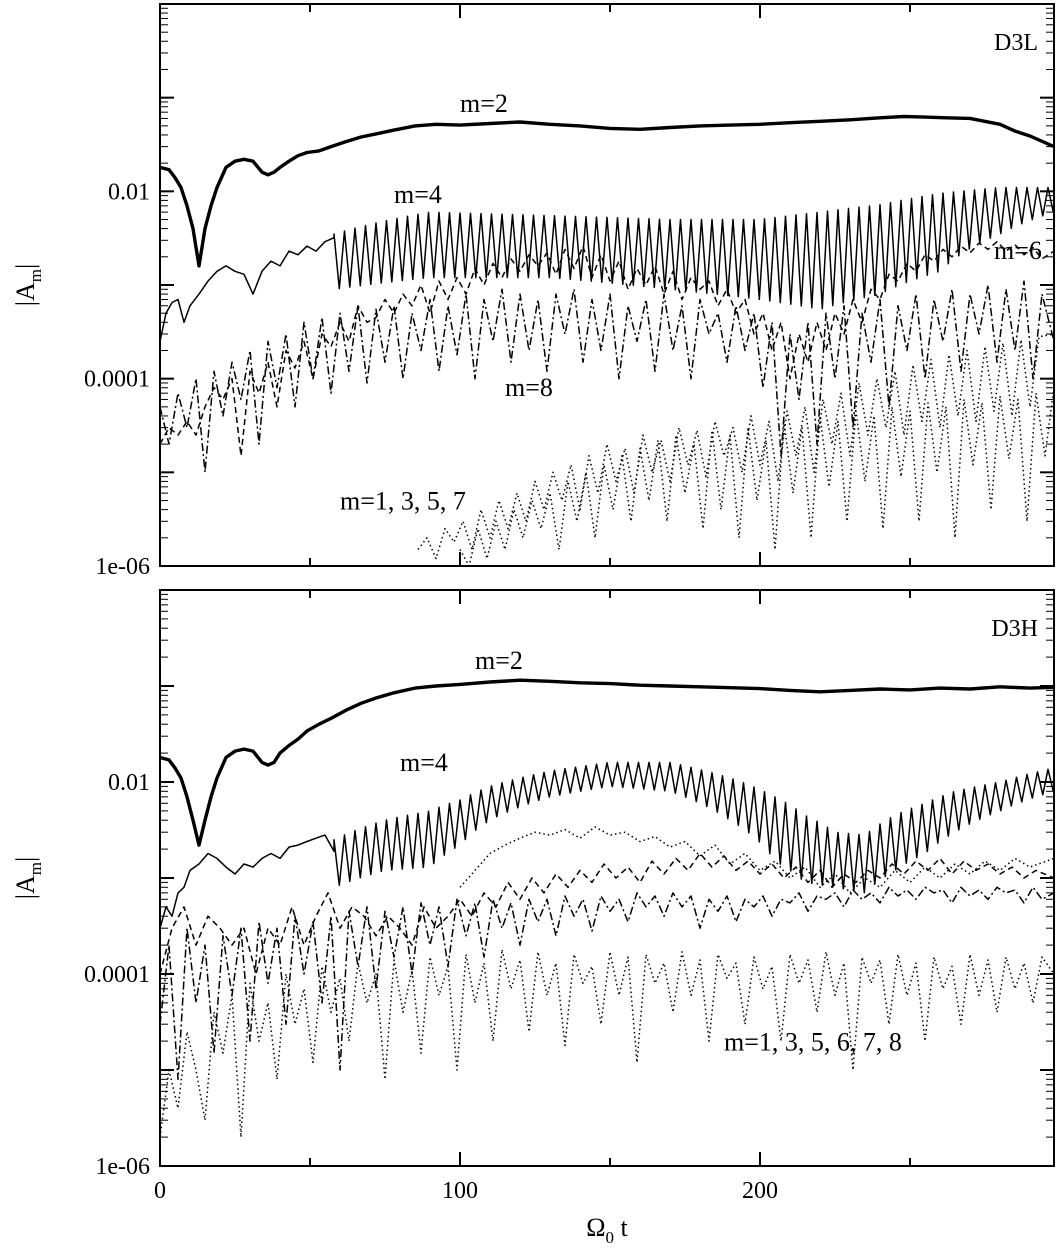 This screenshot has height=1256, width=1058. What do you see at coordinates (607, 1230) in the screenshot?
I see `x-axis-label: Ω0 t` at bounding box center [607, 1230].